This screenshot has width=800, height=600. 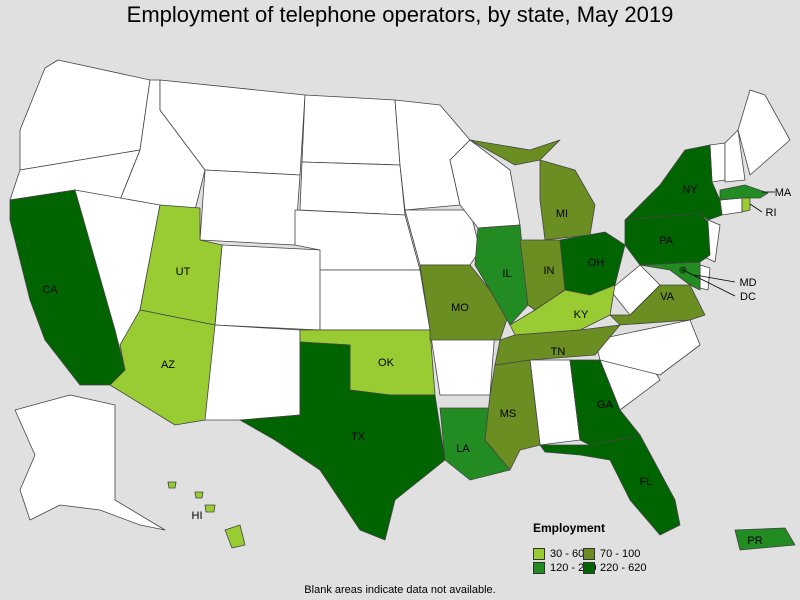 What do you see at coordinates (506, 274) in the screenshot?
I see `label-il: IL` at bounding box center [506, 274].